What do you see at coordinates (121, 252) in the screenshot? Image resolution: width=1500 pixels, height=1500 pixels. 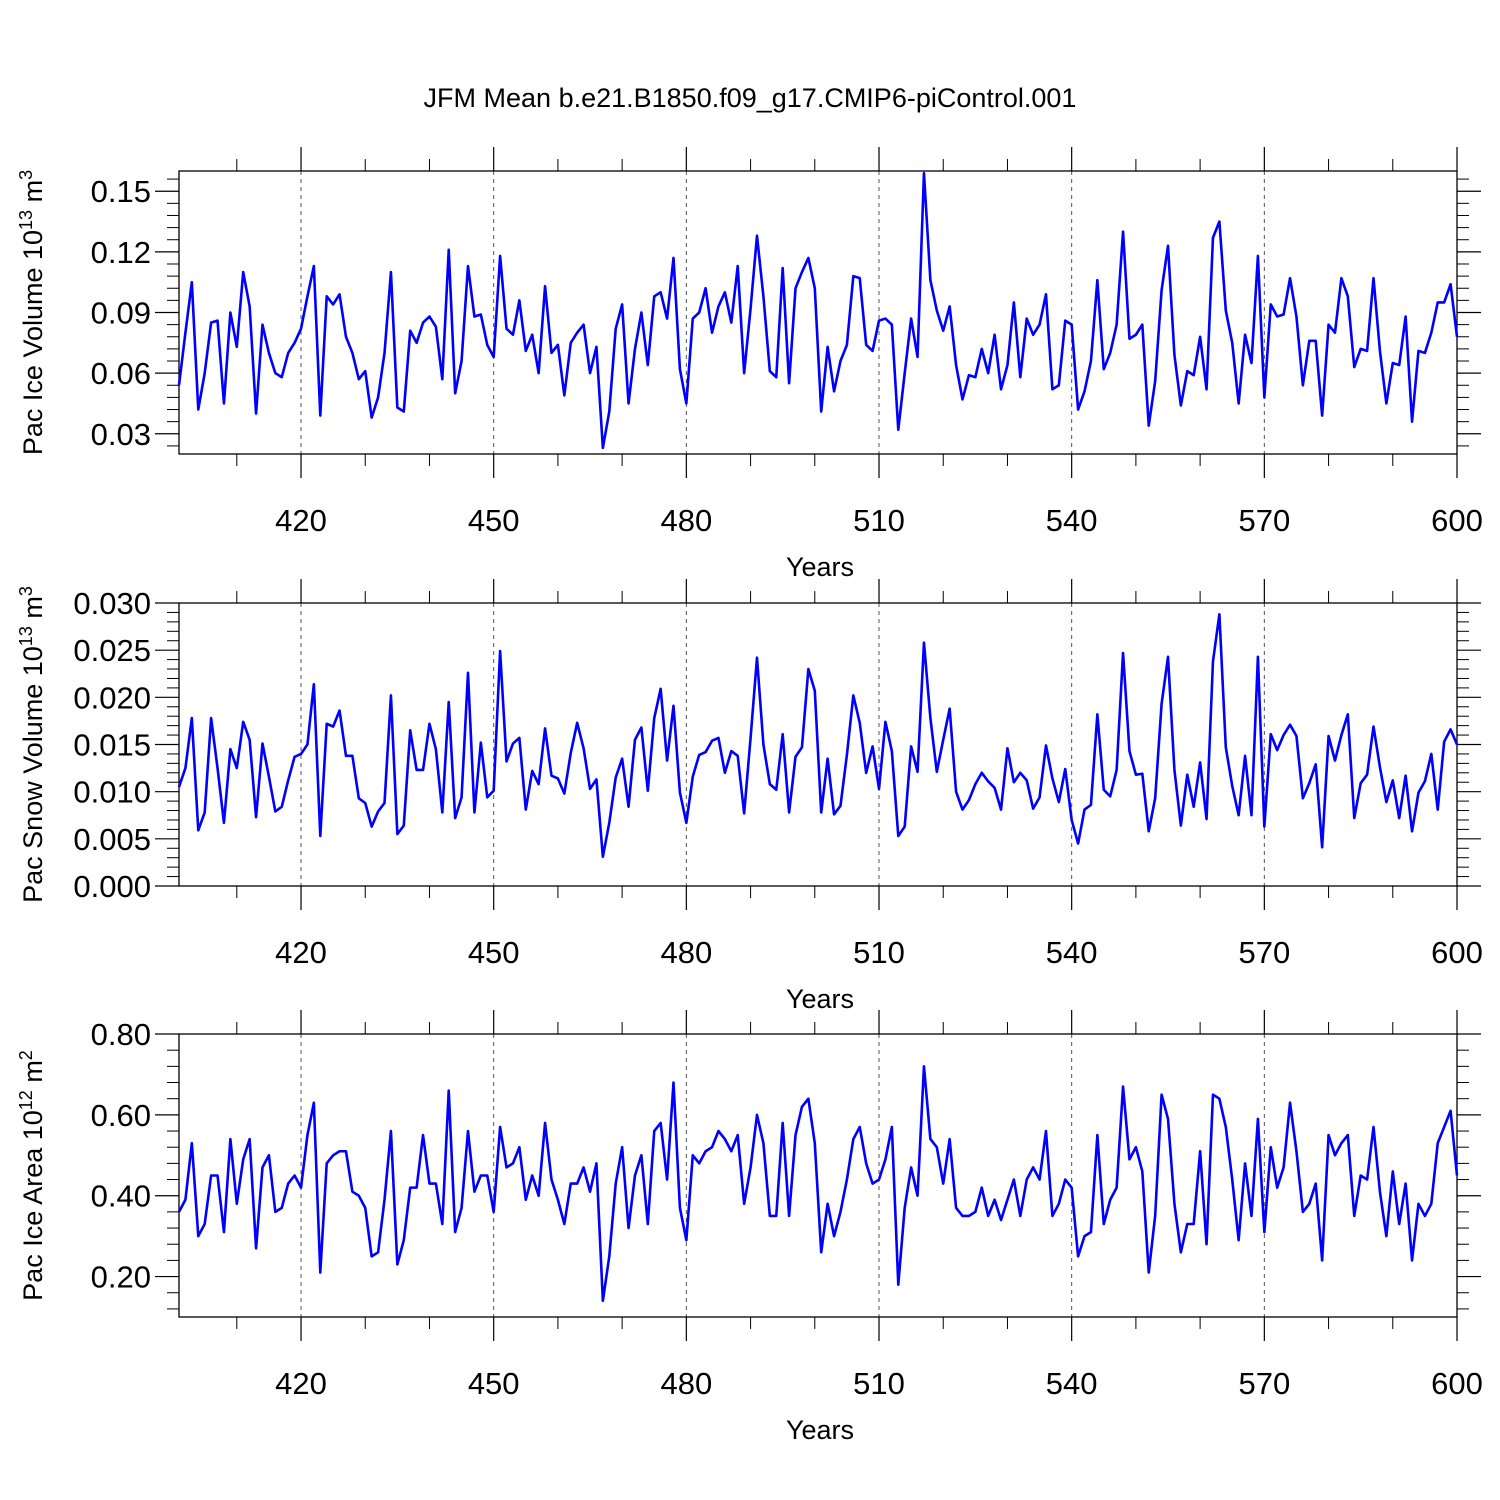 I see `y-tick-label: 0.12` at bounding box center [121, 252].